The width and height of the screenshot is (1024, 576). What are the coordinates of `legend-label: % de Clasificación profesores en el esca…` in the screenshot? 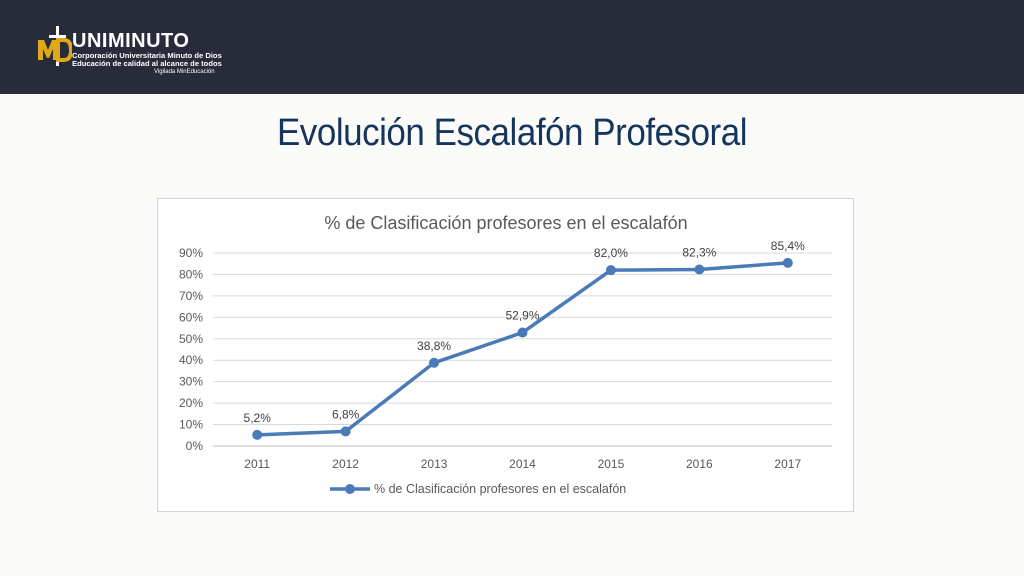 It's located at (500, 489).